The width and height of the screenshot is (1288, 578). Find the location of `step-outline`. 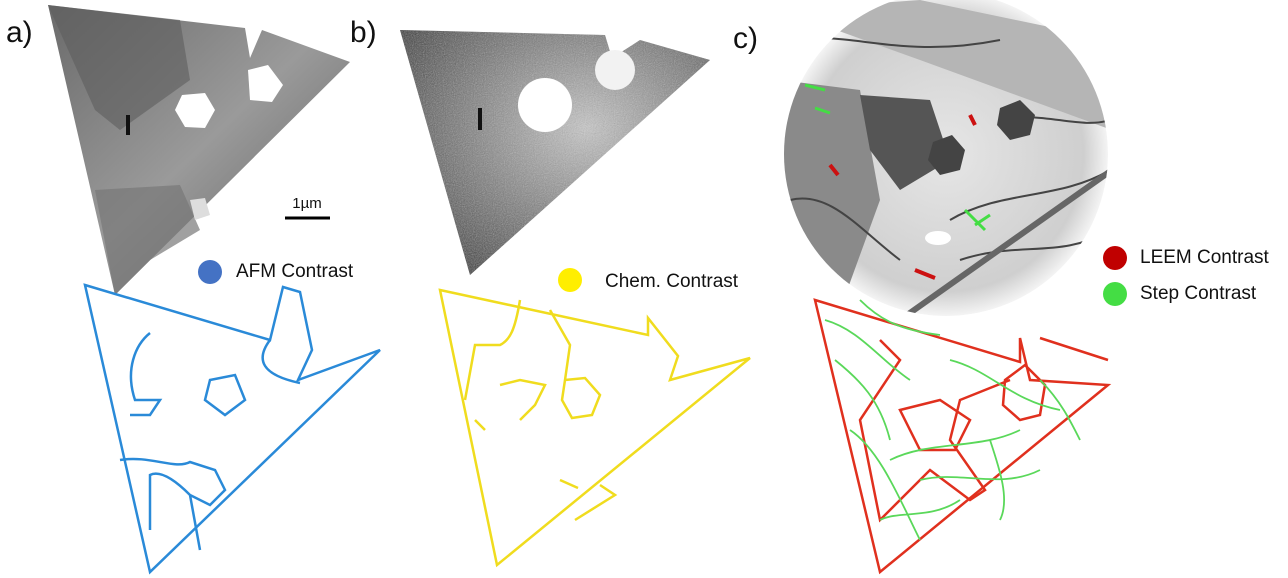

step-outline is located at coordinates (952, 420).